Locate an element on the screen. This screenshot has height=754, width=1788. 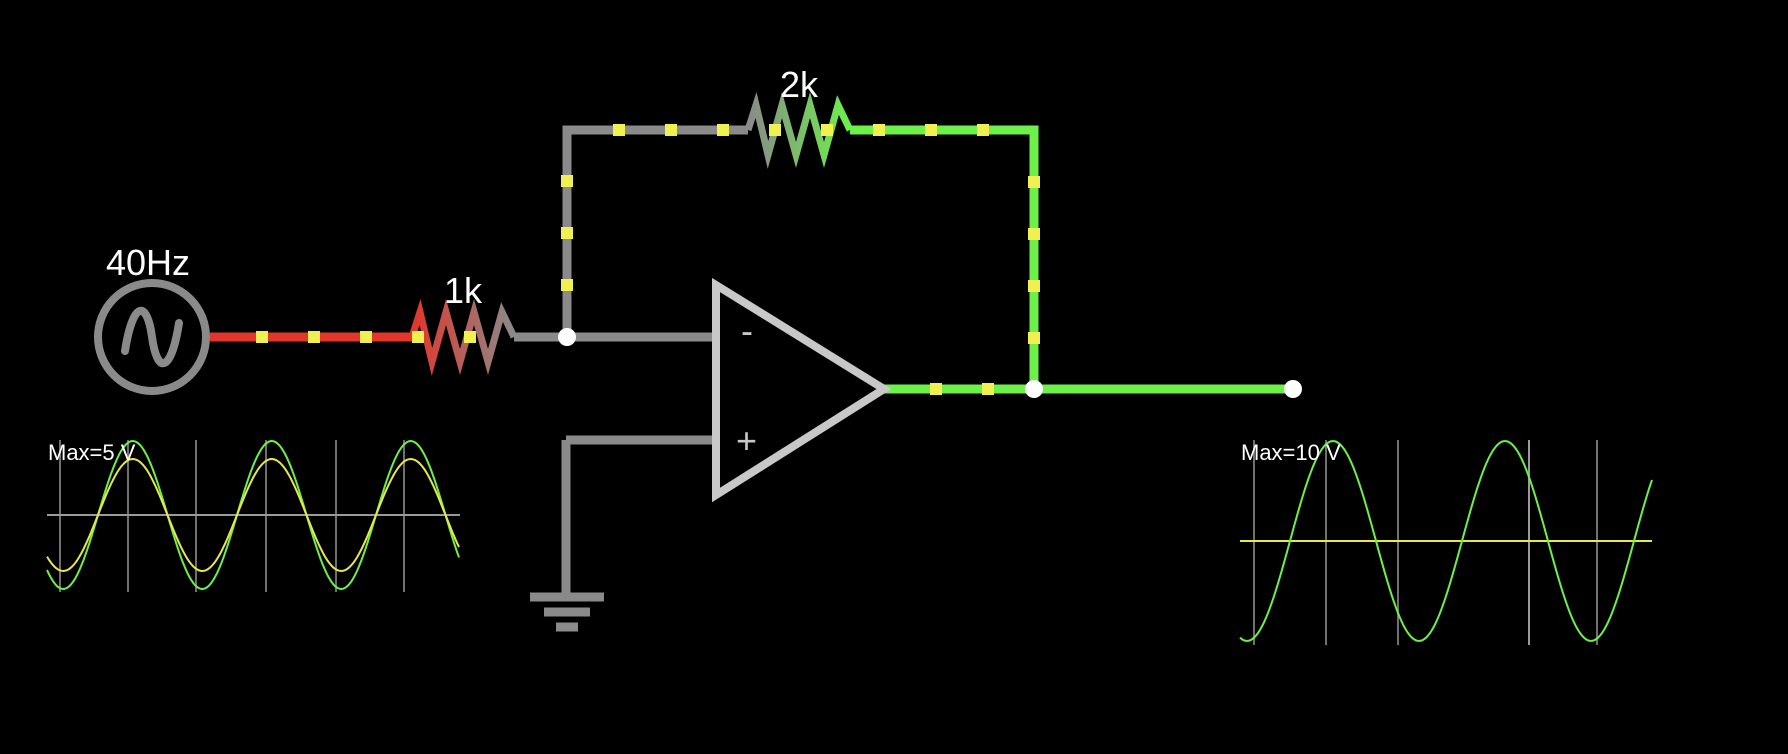
resistor-2k is located at coordinates (799, 130).